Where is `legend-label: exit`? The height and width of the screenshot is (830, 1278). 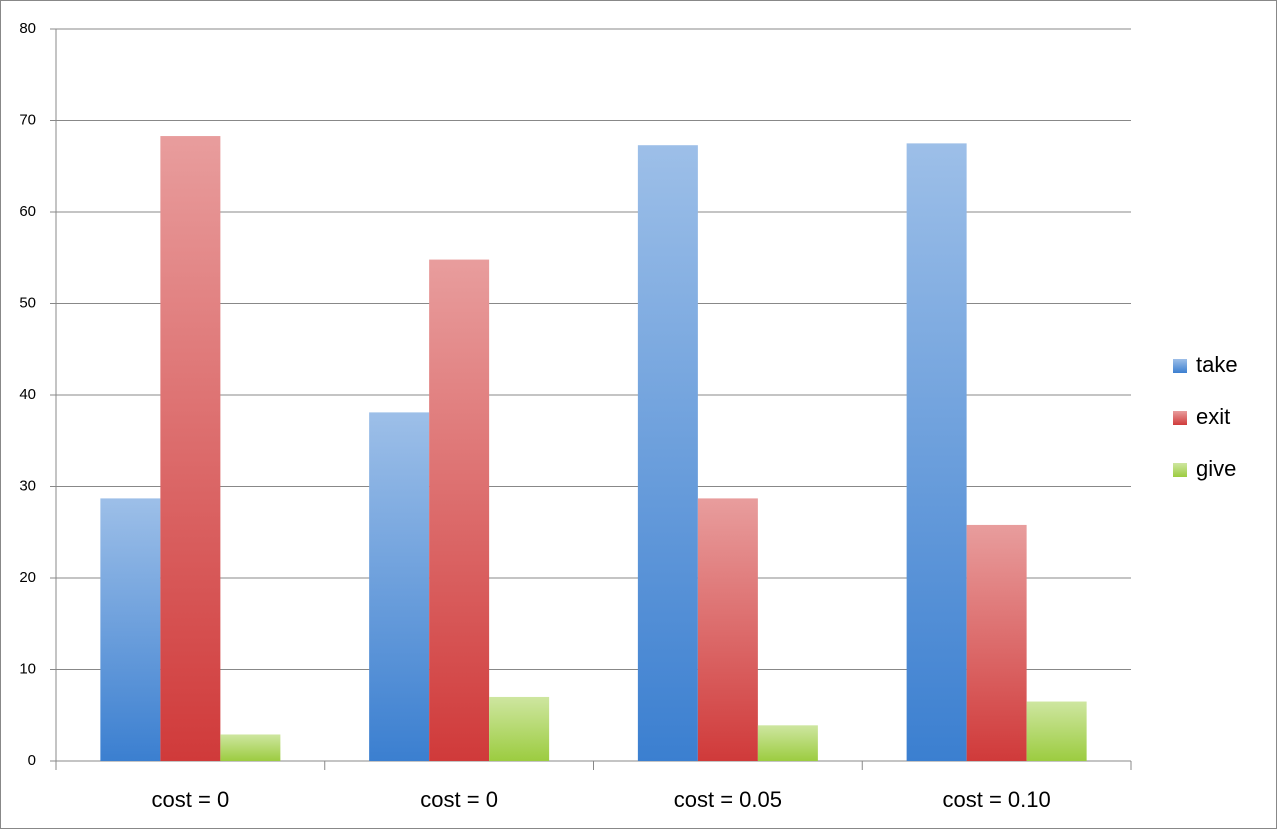
legend-label: exit is located at coordinates (1213, 416).